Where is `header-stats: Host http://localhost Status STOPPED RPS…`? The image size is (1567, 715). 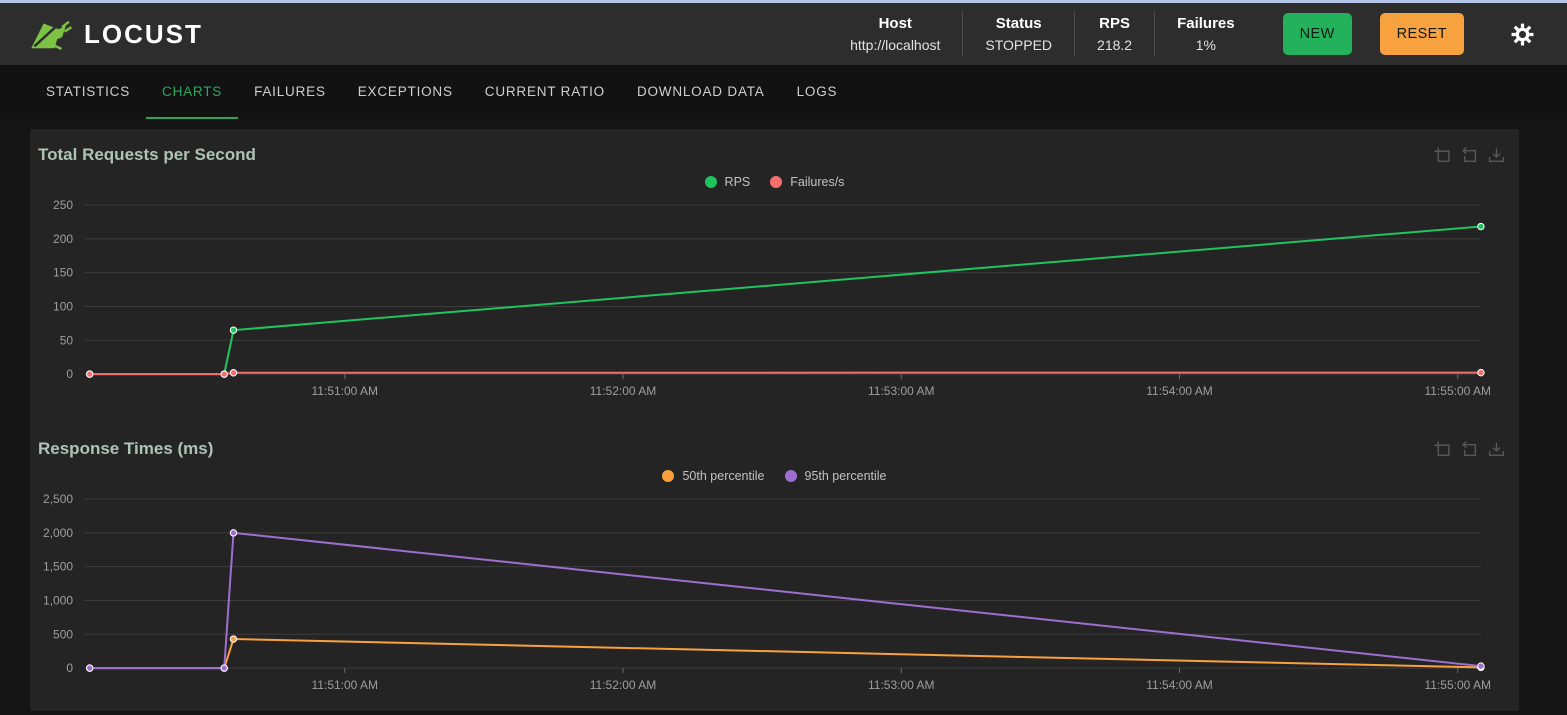
header-stats: Host http://localhost Status STOPPED RPS… is located at coordinates (1042, 34).